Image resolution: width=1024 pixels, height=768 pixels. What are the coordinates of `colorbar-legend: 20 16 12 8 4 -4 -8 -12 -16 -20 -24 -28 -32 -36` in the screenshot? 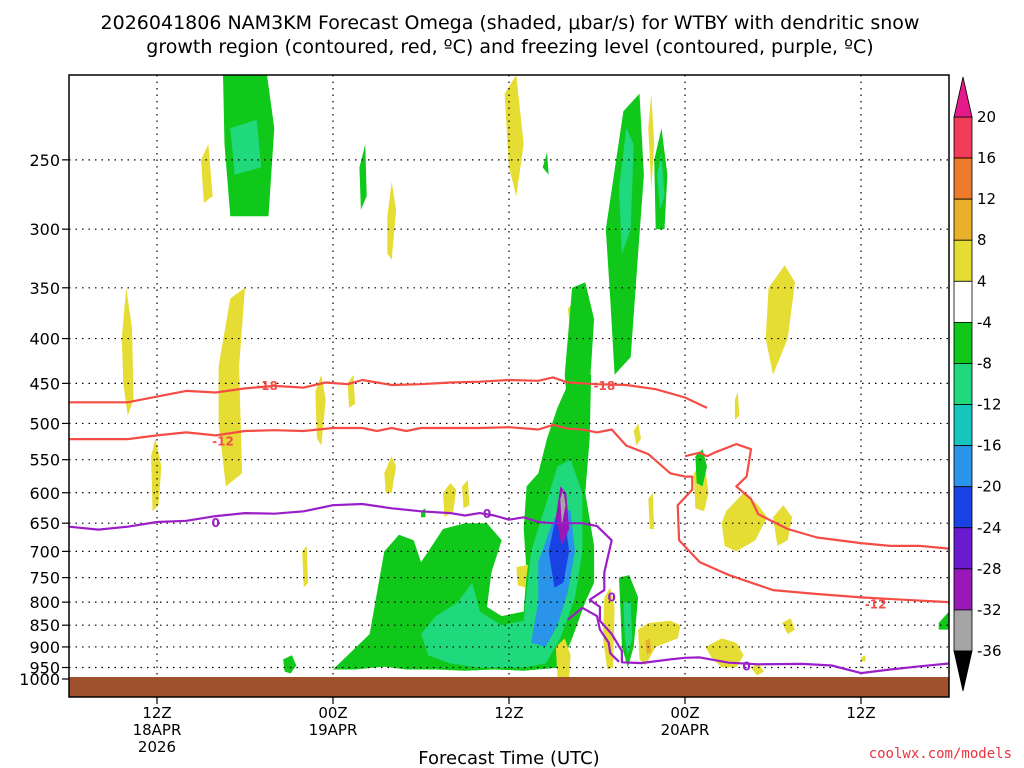 It's located at (977, 384).